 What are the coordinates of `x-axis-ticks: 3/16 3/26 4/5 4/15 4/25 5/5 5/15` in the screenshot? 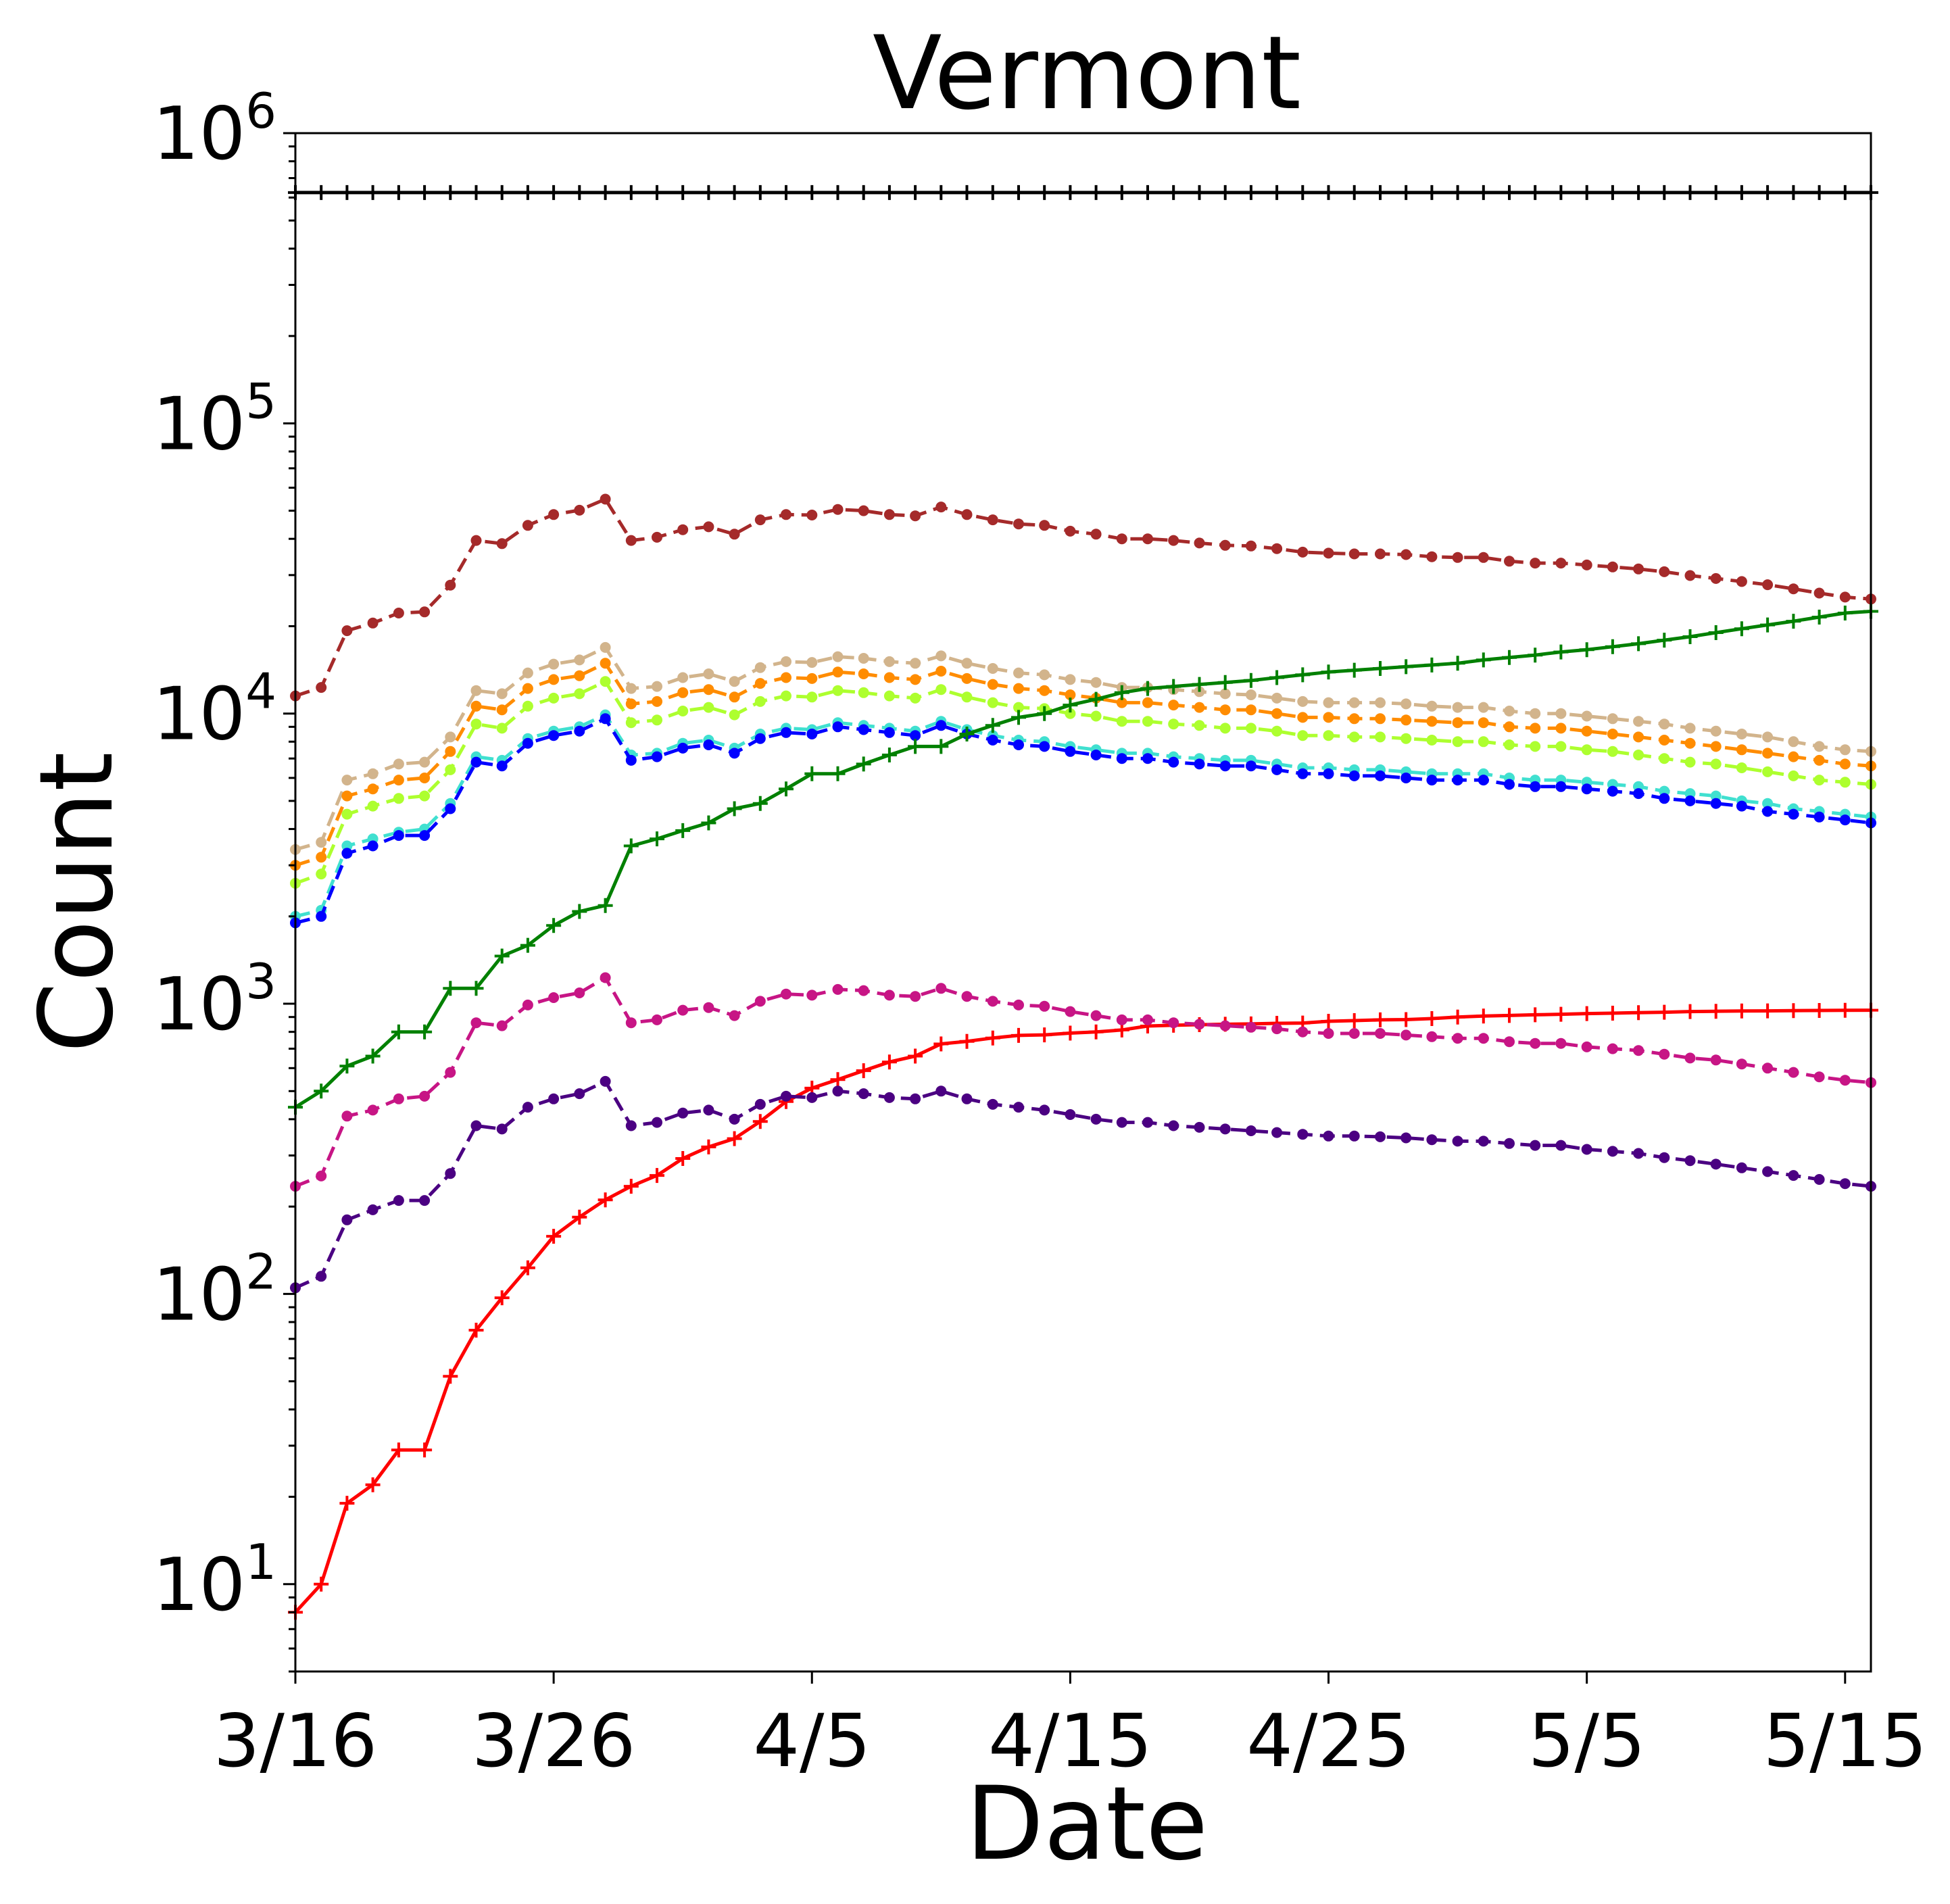 It's located at (1070, 1728).